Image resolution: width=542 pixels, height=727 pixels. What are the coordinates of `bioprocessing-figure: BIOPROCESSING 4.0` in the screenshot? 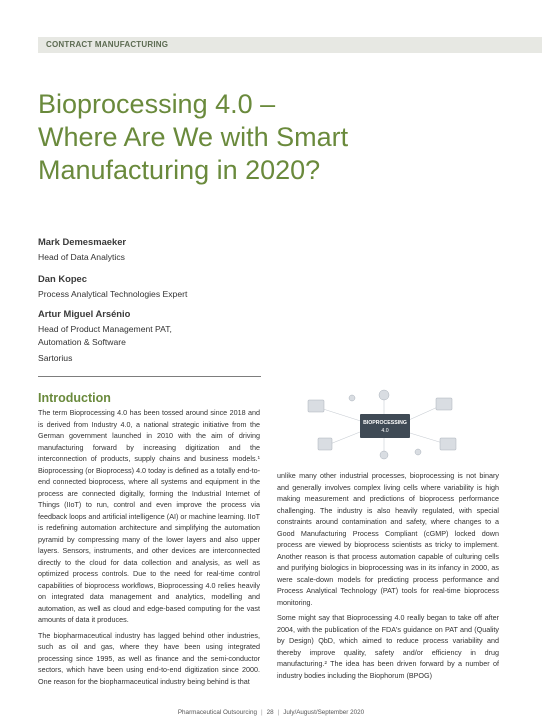 It's located at (383, 424).